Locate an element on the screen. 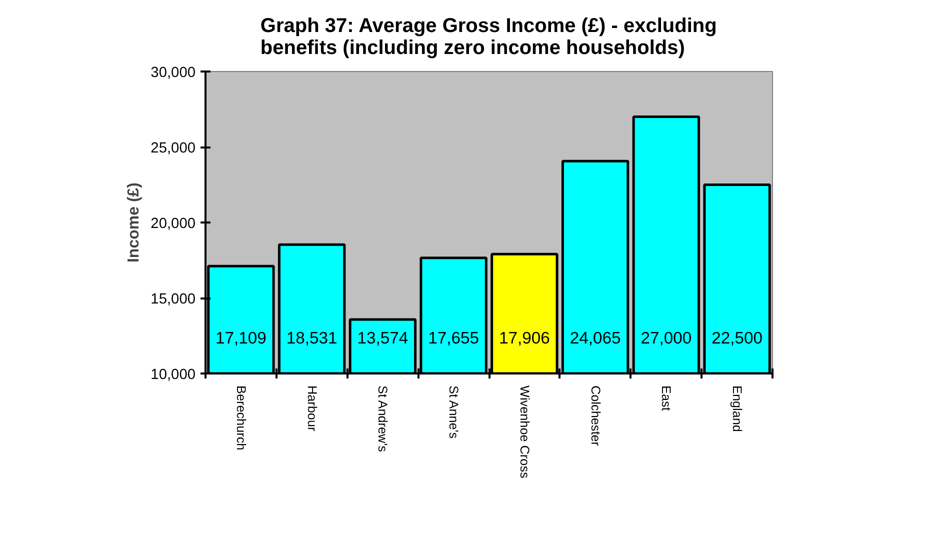 This screenshot has height=549, width=940. data-label: 13,574 is located at coordinates (382, 338).